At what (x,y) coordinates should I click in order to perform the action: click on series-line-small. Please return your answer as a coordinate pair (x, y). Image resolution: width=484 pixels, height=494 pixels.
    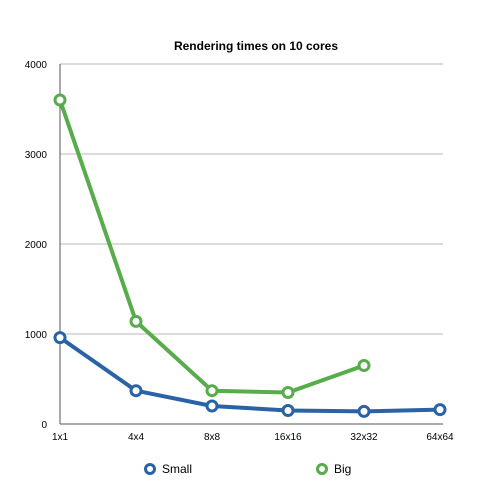
    Looking at the image, I should click on (250, 374).